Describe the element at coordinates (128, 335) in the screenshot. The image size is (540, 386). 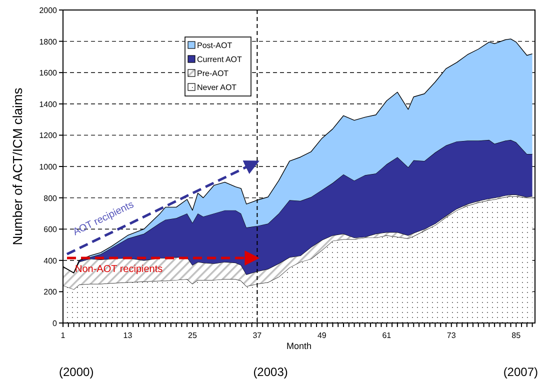
I see `x-tick-label: 13` at that location.